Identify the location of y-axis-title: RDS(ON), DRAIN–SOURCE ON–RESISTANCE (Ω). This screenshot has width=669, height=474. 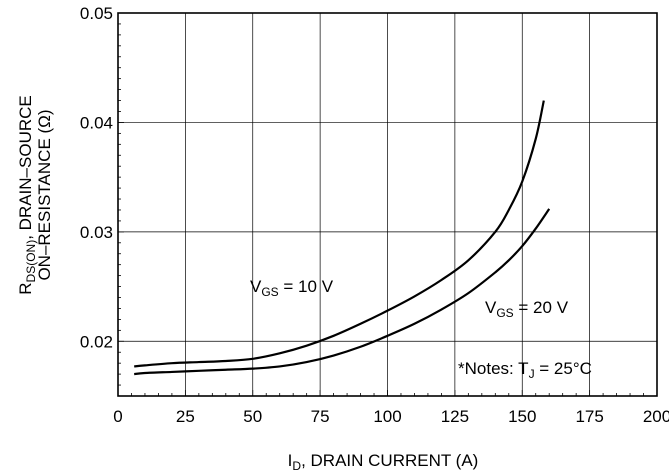
(35, 194).